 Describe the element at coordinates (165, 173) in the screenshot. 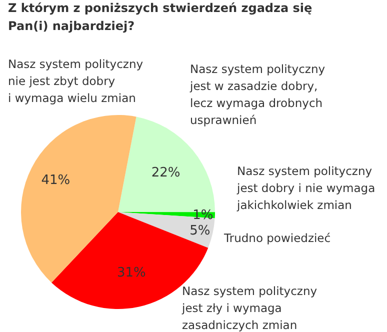

I see `data-label: 22%` at that location.